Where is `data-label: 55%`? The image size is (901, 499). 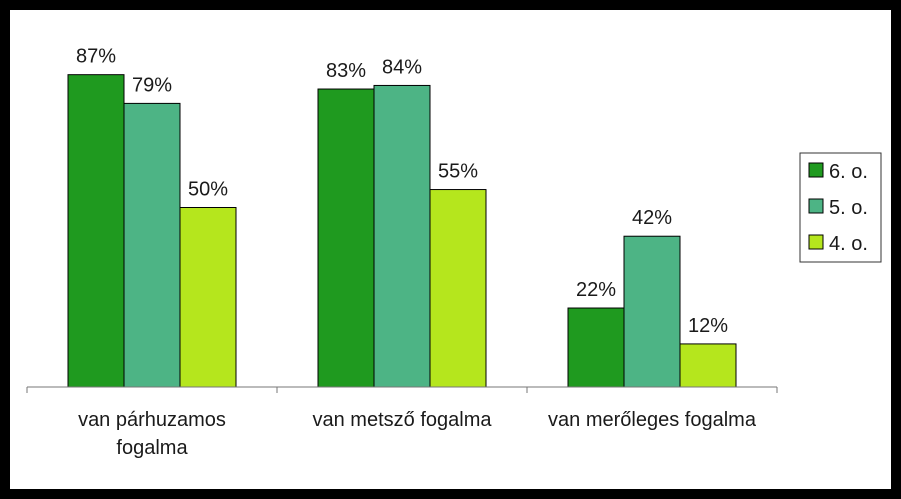
data-label: 55% is located at coordinates (458, 172).